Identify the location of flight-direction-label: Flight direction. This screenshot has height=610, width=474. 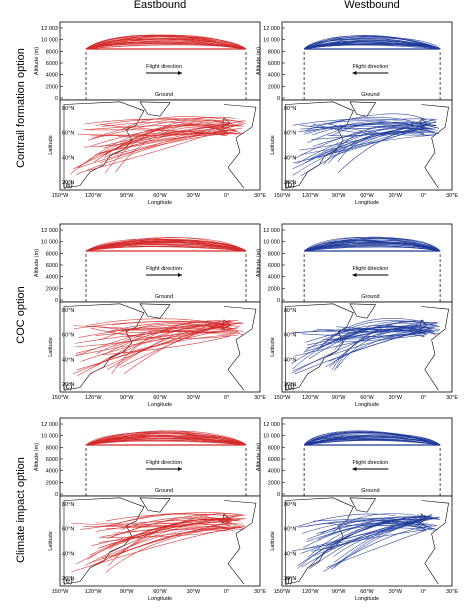
(164, 67).